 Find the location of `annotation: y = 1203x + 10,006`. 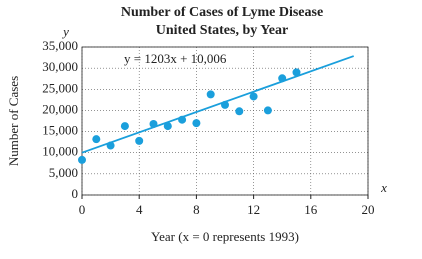

annotation: y = 1203x + 10,006 is located at coordinates (175, 58).